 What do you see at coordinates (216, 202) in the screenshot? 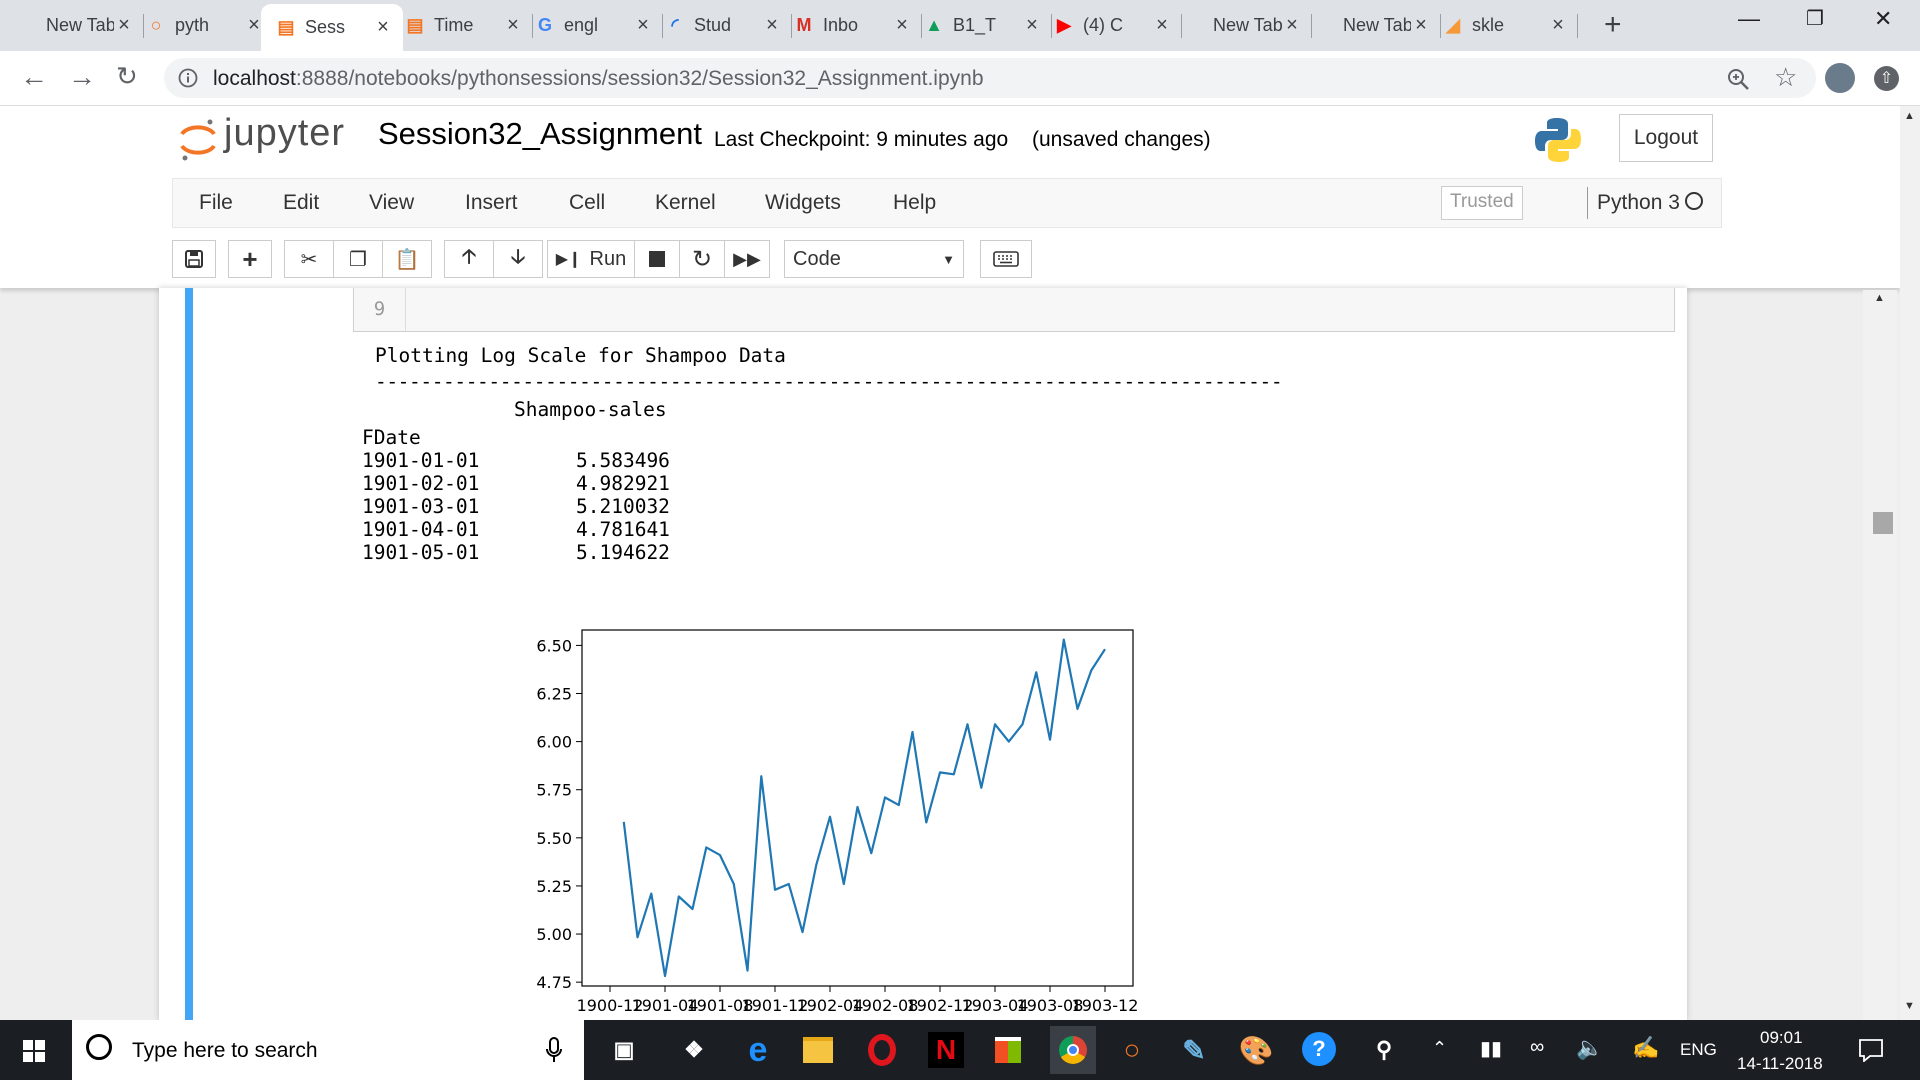
I see `menu-file: File` at bounding box center [216, 202].